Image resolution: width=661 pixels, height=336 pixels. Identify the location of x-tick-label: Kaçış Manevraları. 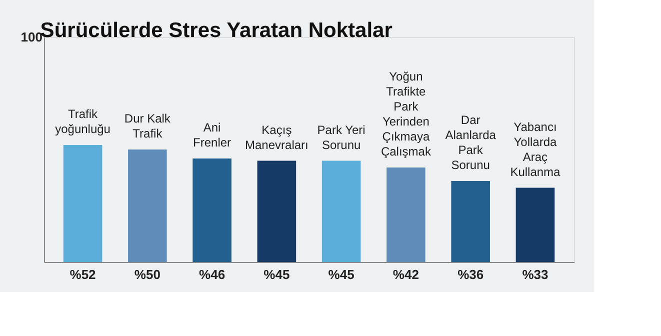
(276, 137).